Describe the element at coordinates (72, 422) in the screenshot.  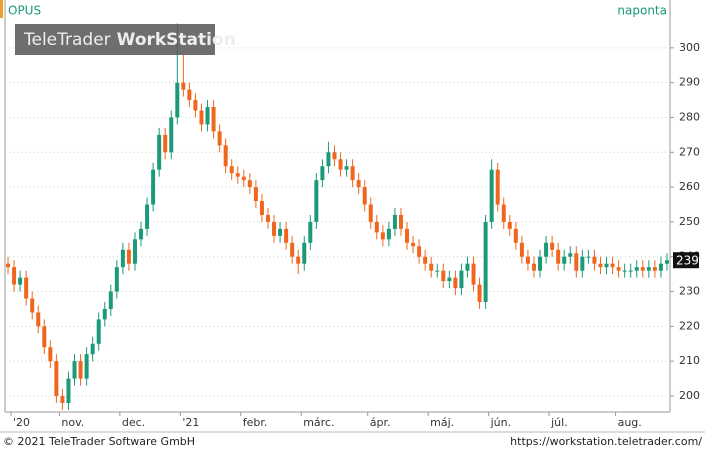
I see `x-tick-label: nov.` at that location.